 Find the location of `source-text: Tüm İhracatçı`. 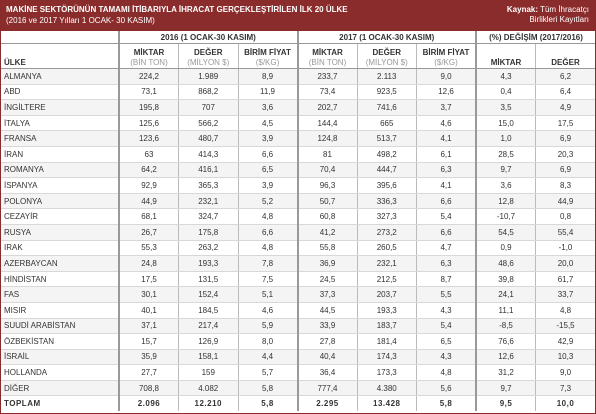

source-text: Tüm İhracatçı is located at coordinates (564, 9).